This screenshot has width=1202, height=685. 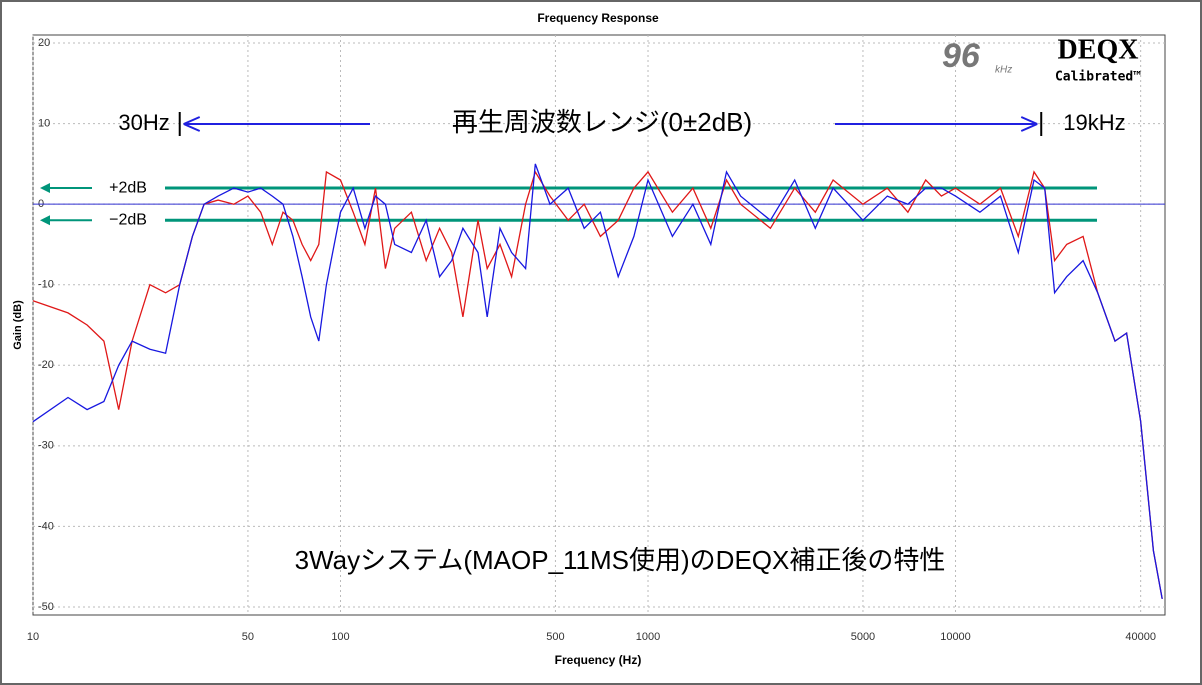 What do you see at coordinates (46, 526) in the screenshot?
I see `y-tick-label: -40` at bounding box center [46, 526].